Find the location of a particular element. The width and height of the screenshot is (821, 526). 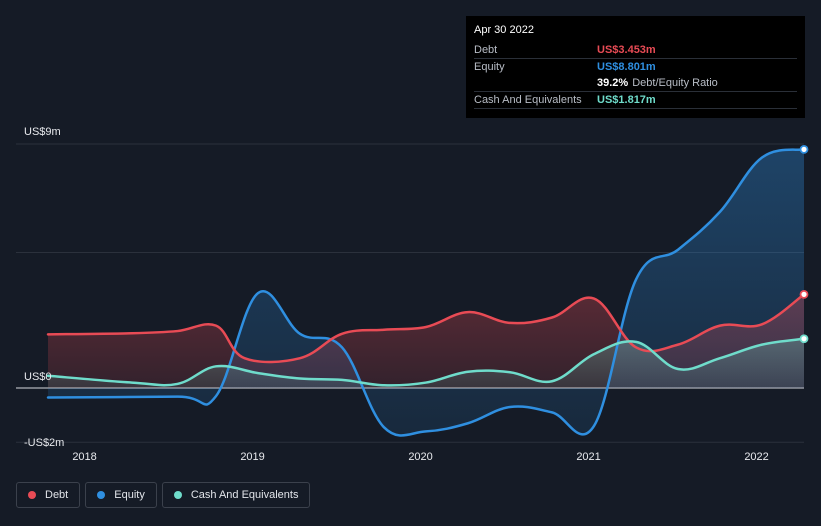

x-tick-label: 2018 is located at coordinates (84, 457).